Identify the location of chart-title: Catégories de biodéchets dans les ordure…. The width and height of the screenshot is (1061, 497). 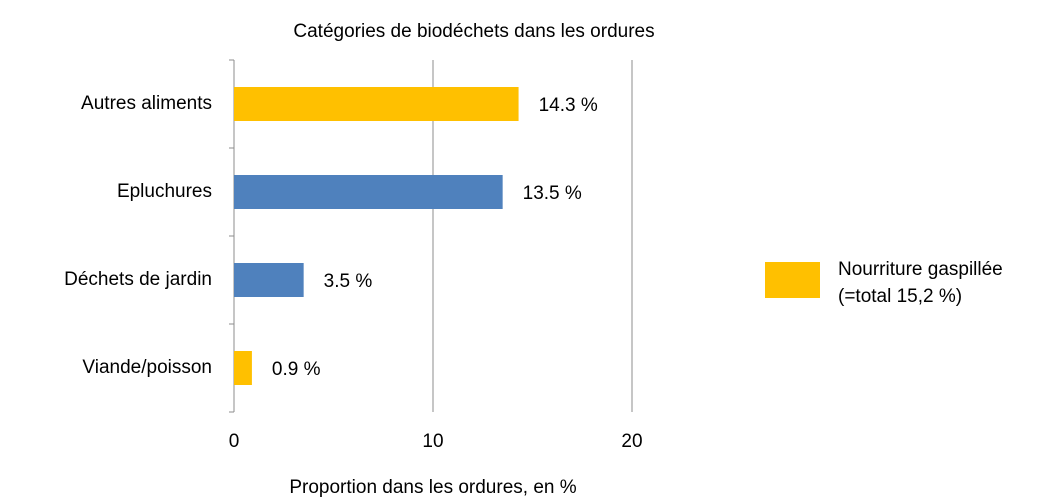
(473, 31).